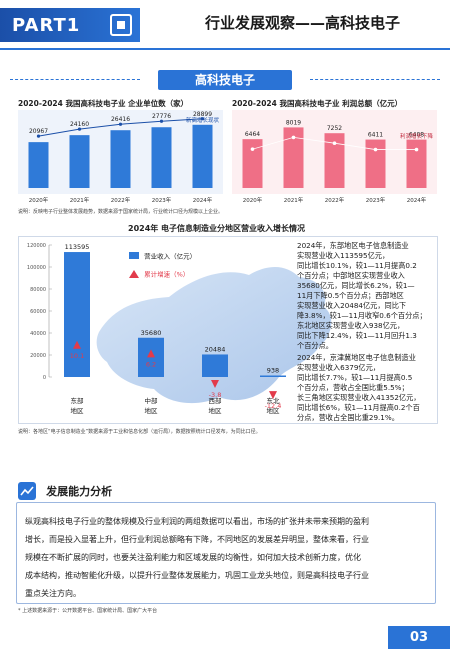 The image size is (450, 649). Describe the element at coordinates (348, 417) in the screenshot. I see `region-text-line: 分点，营收占全国比重29.1%。` at that location.